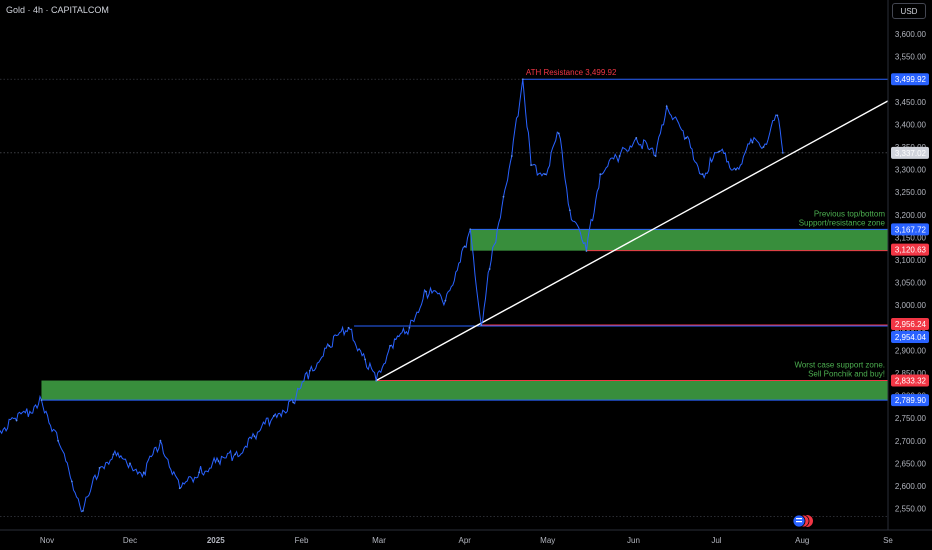 The image size is (932, 550). I want to click on y-tick-label: 2,600.00, so click(911, 486).